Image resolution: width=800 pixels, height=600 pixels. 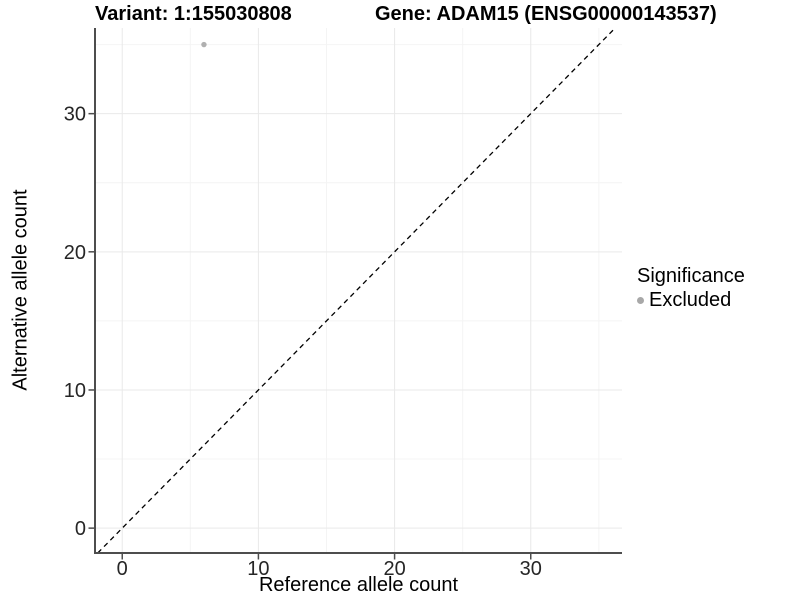 I want to click on y-tick-label: 20, so click(x=75, y=253).